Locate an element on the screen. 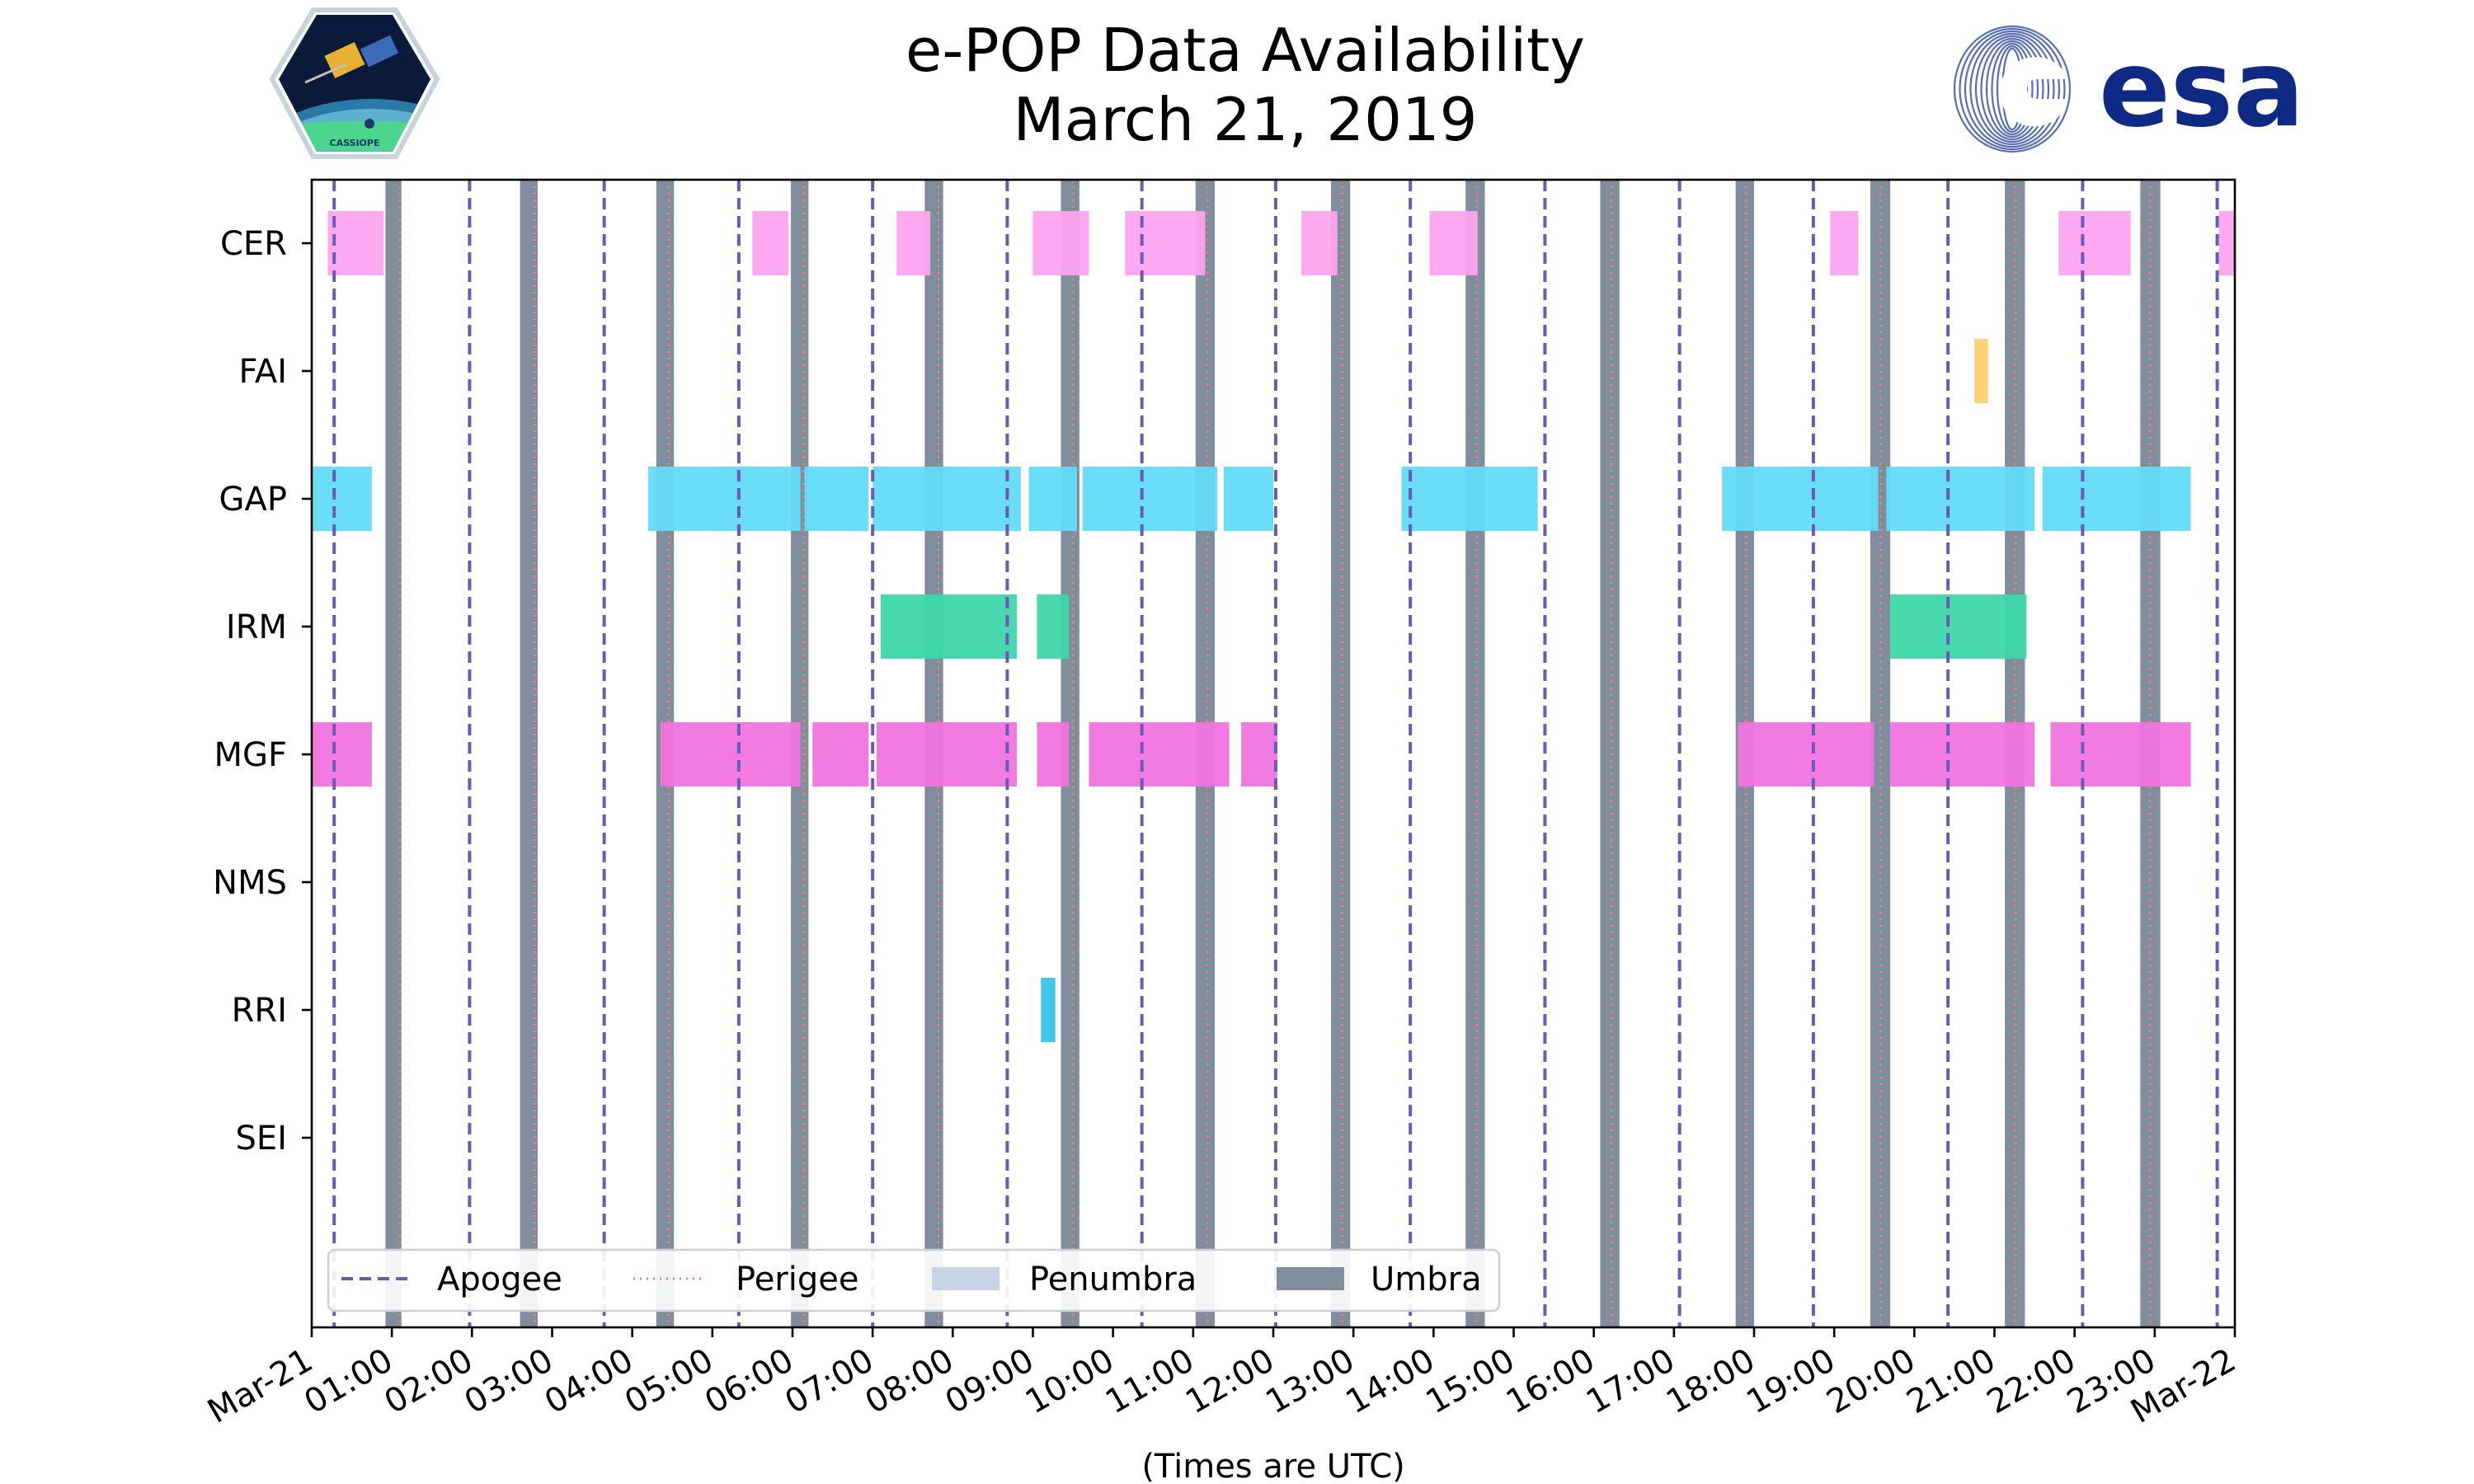 This screenshot has width=2474, height=1484. x-tick-label: 22:00 is located at coordinates (2031, 1381).